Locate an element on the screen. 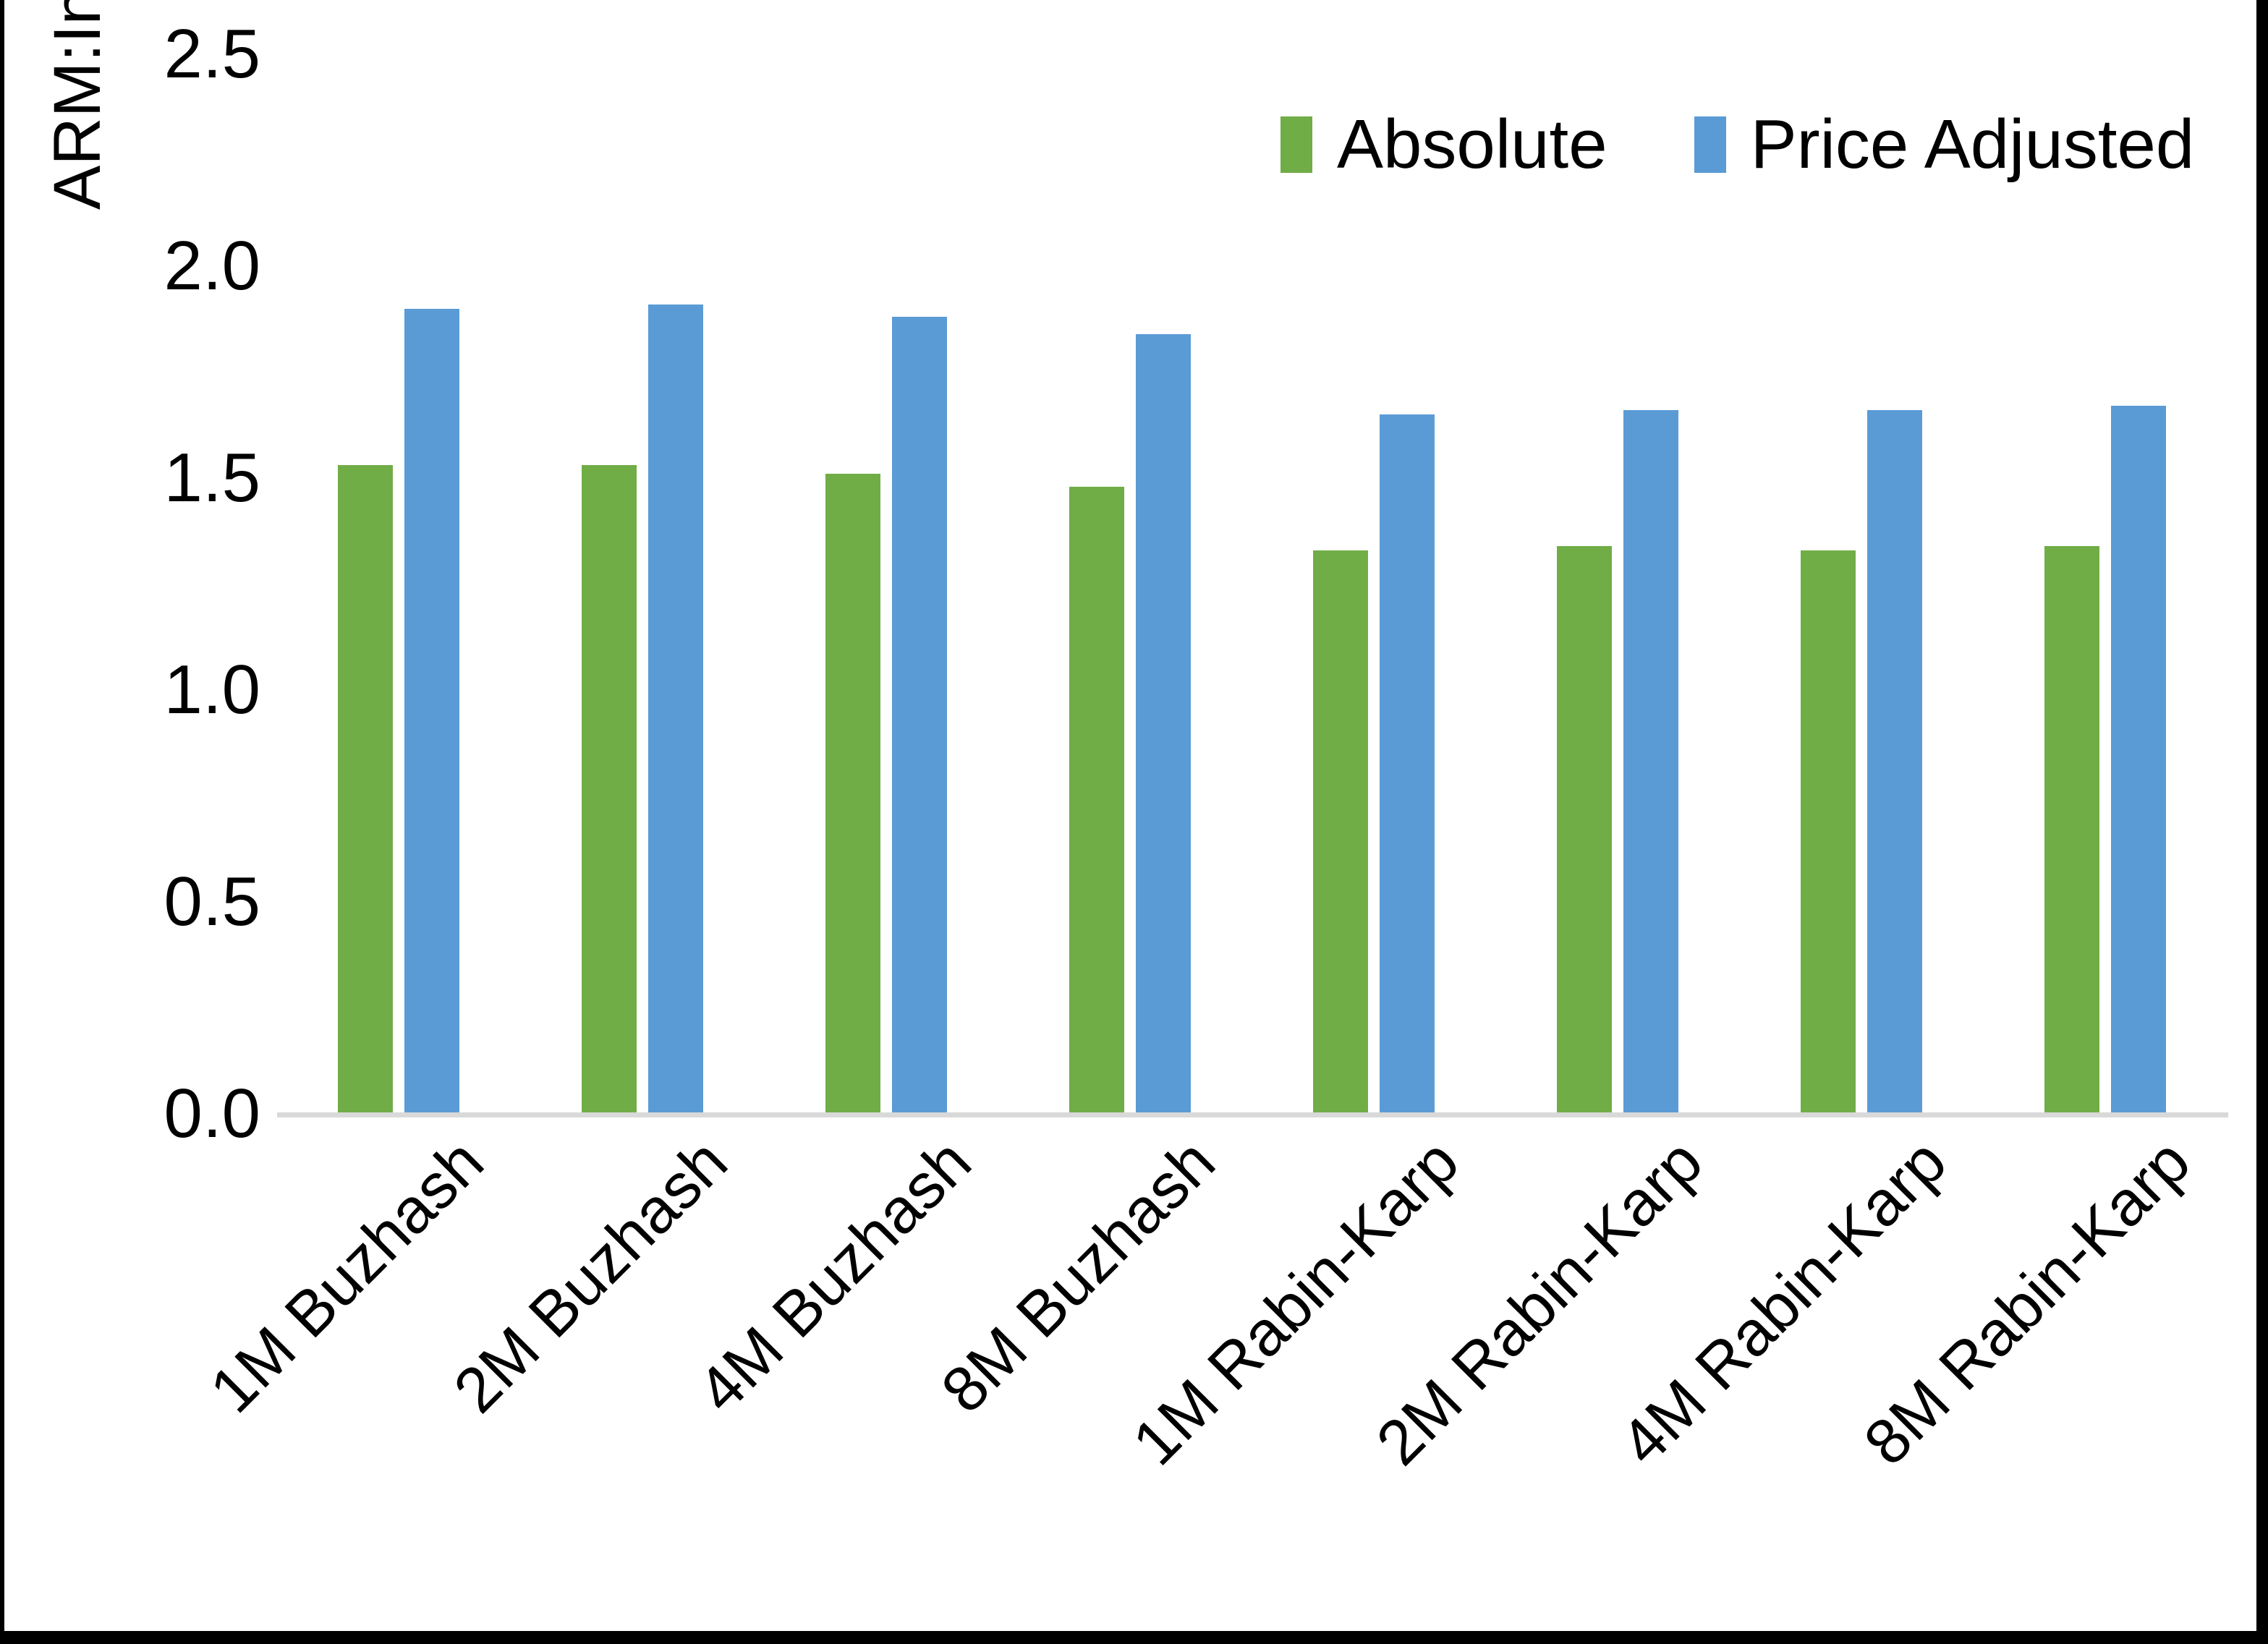 The width and height of the screenshot is (2268, 1644). y-axis-tick-label: 0.5 is located at coordinates (211, 901).